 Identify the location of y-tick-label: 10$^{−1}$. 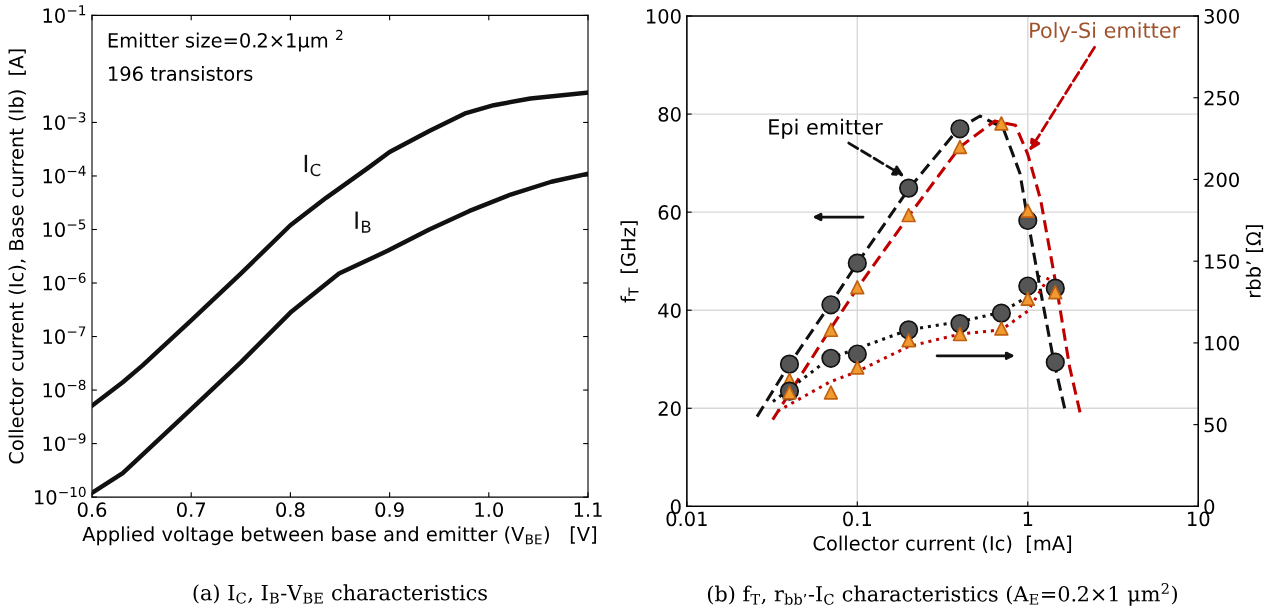
(64, 14).